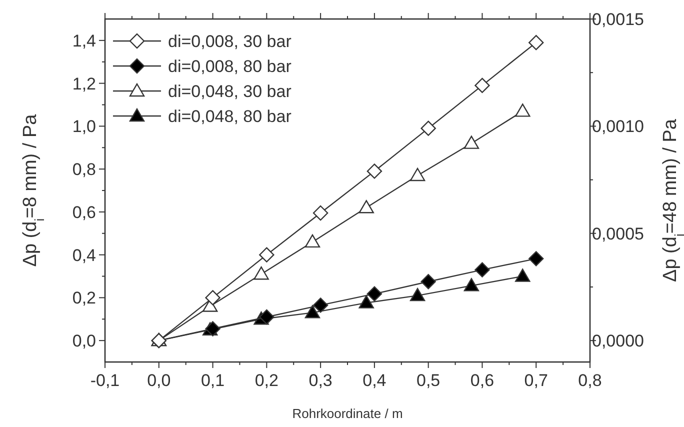 This screenshot has height=427, width=684. Describe the element at coordinates (84, 126) in the screenshot. I see `y-tick-label: 1,0` at that location.